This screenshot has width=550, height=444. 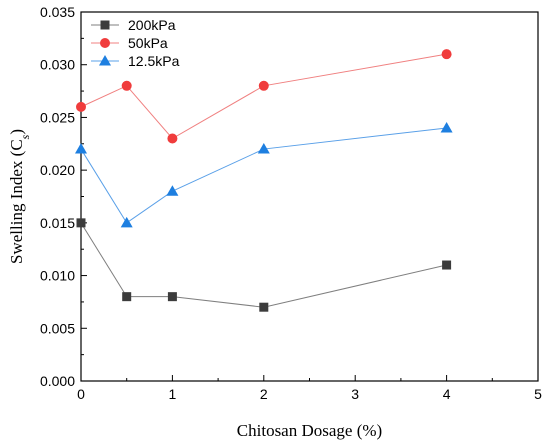 What do you see at coordinates (355, 394) in the screenshot?
I see `x-tick-label: 3` at bounding box center [355, 394].